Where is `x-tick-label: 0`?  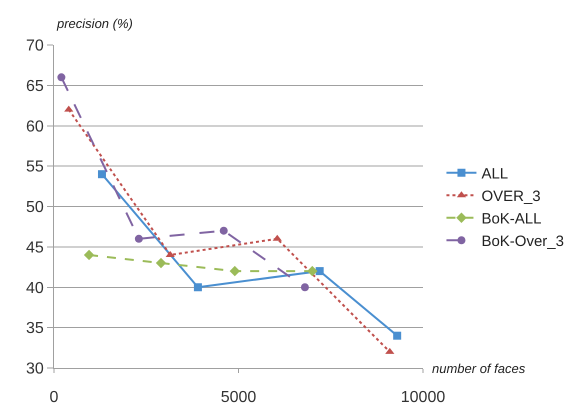
x-tick-label: 0 is located at coordinates (54, 397).